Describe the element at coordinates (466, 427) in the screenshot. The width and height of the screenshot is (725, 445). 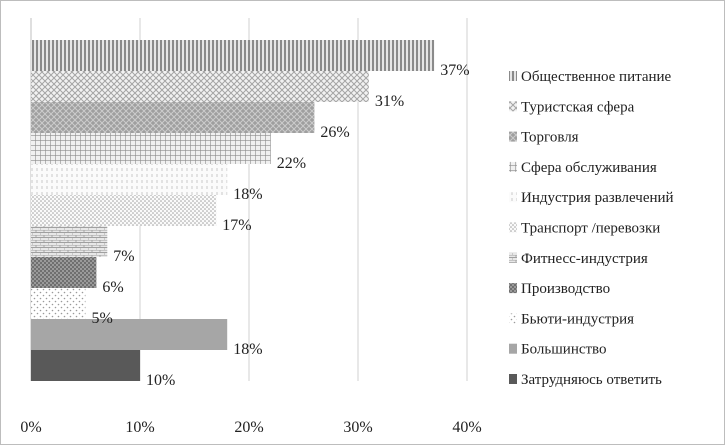
I see `x-tick-label: 40%` at that location.